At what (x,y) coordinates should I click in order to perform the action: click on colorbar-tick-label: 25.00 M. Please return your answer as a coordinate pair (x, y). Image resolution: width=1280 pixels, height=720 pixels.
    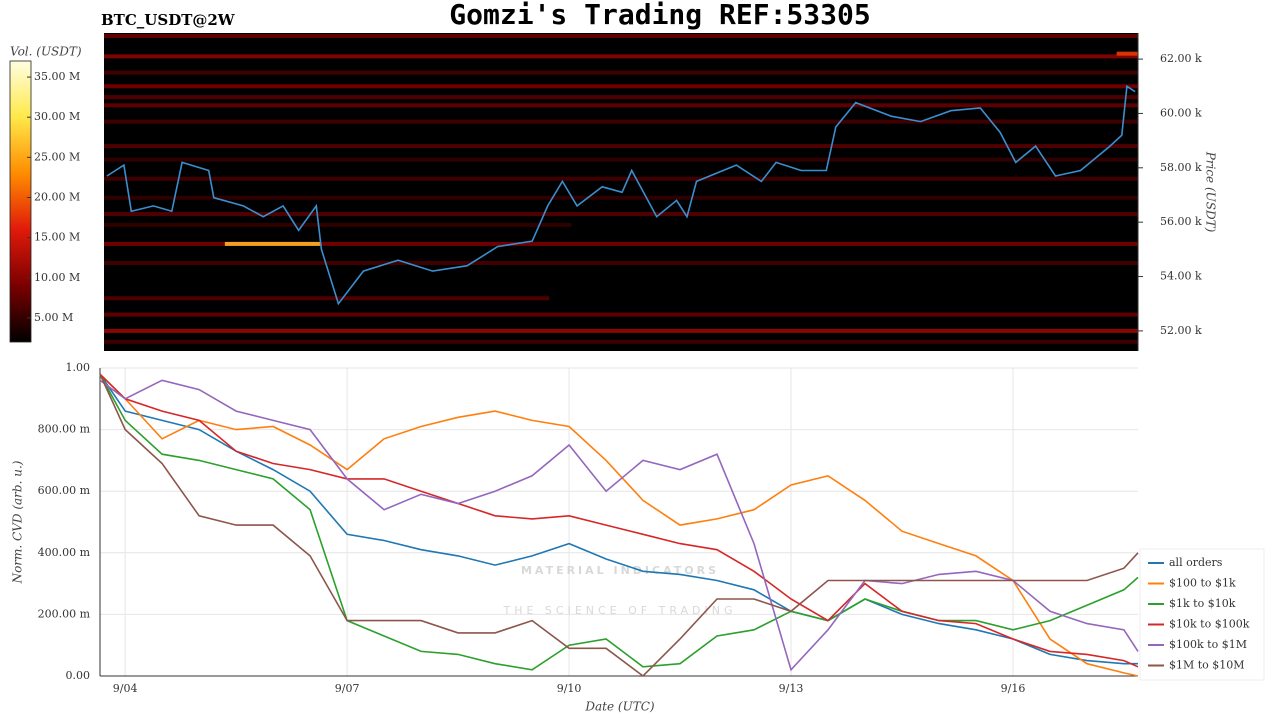
    Looking at the image, I should click on (57, 156).